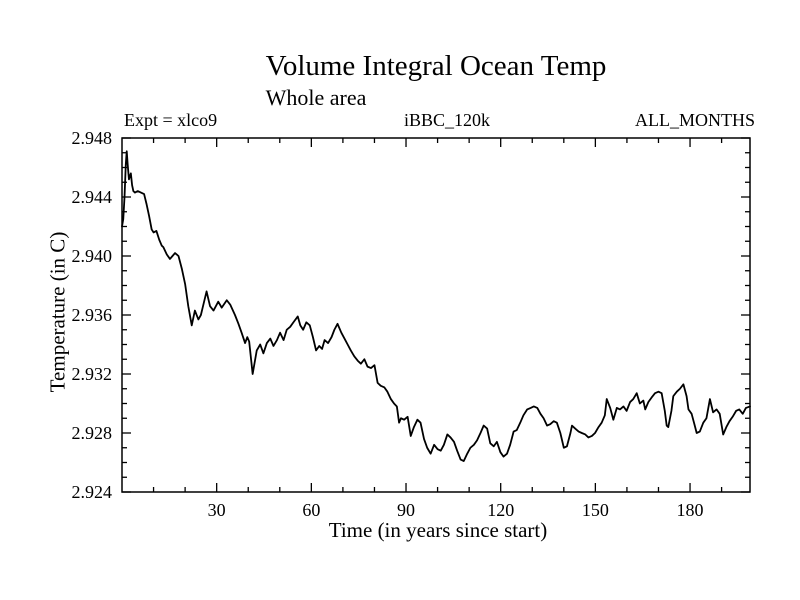 Image resolution: width=800 pixels, height=600 pixels. I want to click on y-tick-label: 2.936, so click(92, 315).